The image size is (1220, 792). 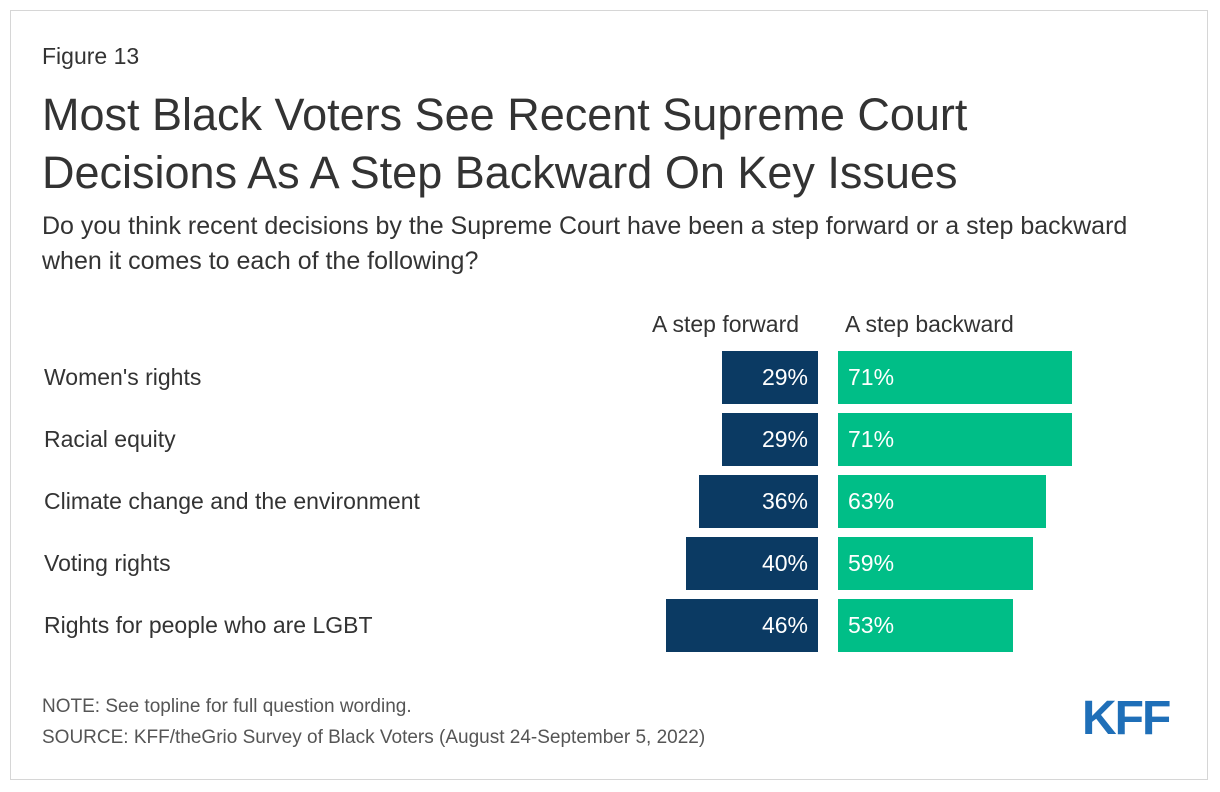 I want to click on bar-forward-voting-rights, so click(x=752, y=563).